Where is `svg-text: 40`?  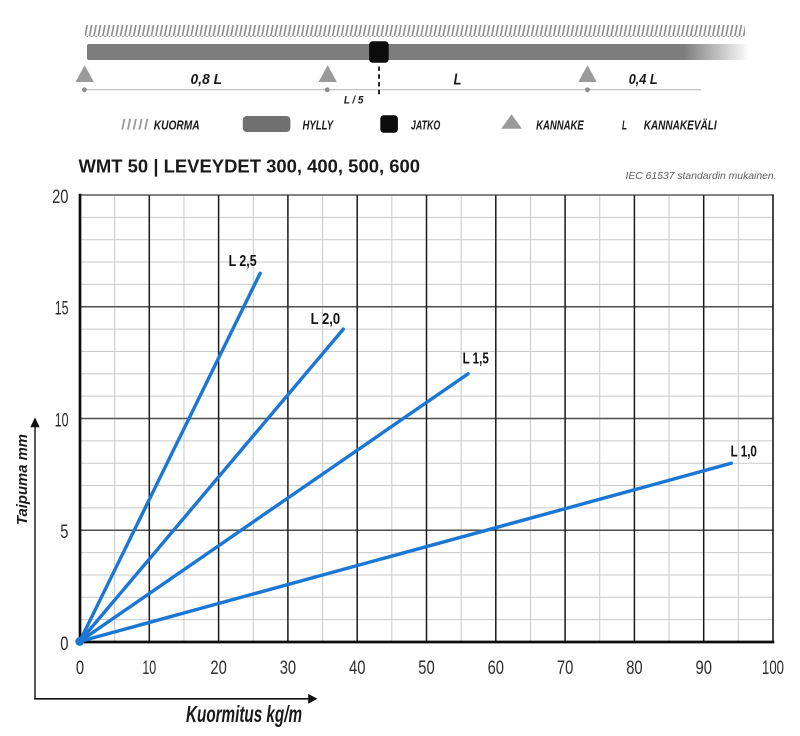
svg-text: 40 is located at coordinates (357, 668).